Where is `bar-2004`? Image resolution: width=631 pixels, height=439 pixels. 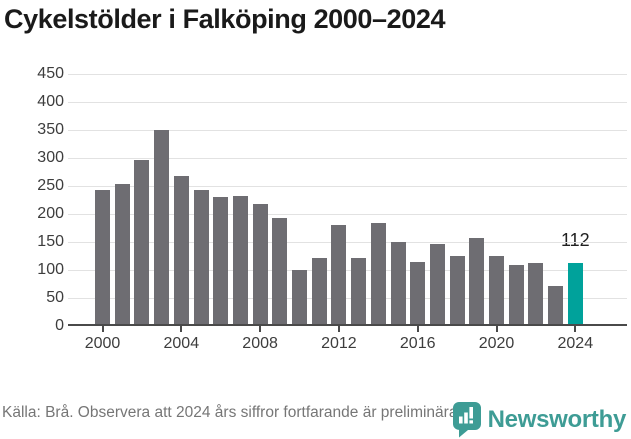
bar-2004 is located at coordinates (181, 251).